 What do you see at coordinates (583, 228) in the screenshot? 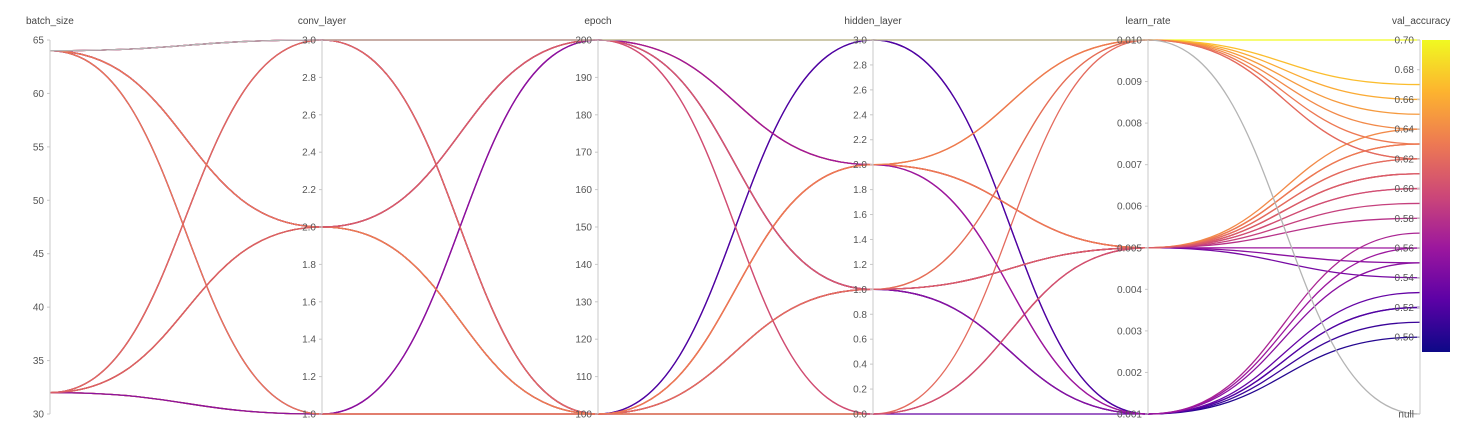
I see `tick-label: 150` at bounding box center [583, 228].